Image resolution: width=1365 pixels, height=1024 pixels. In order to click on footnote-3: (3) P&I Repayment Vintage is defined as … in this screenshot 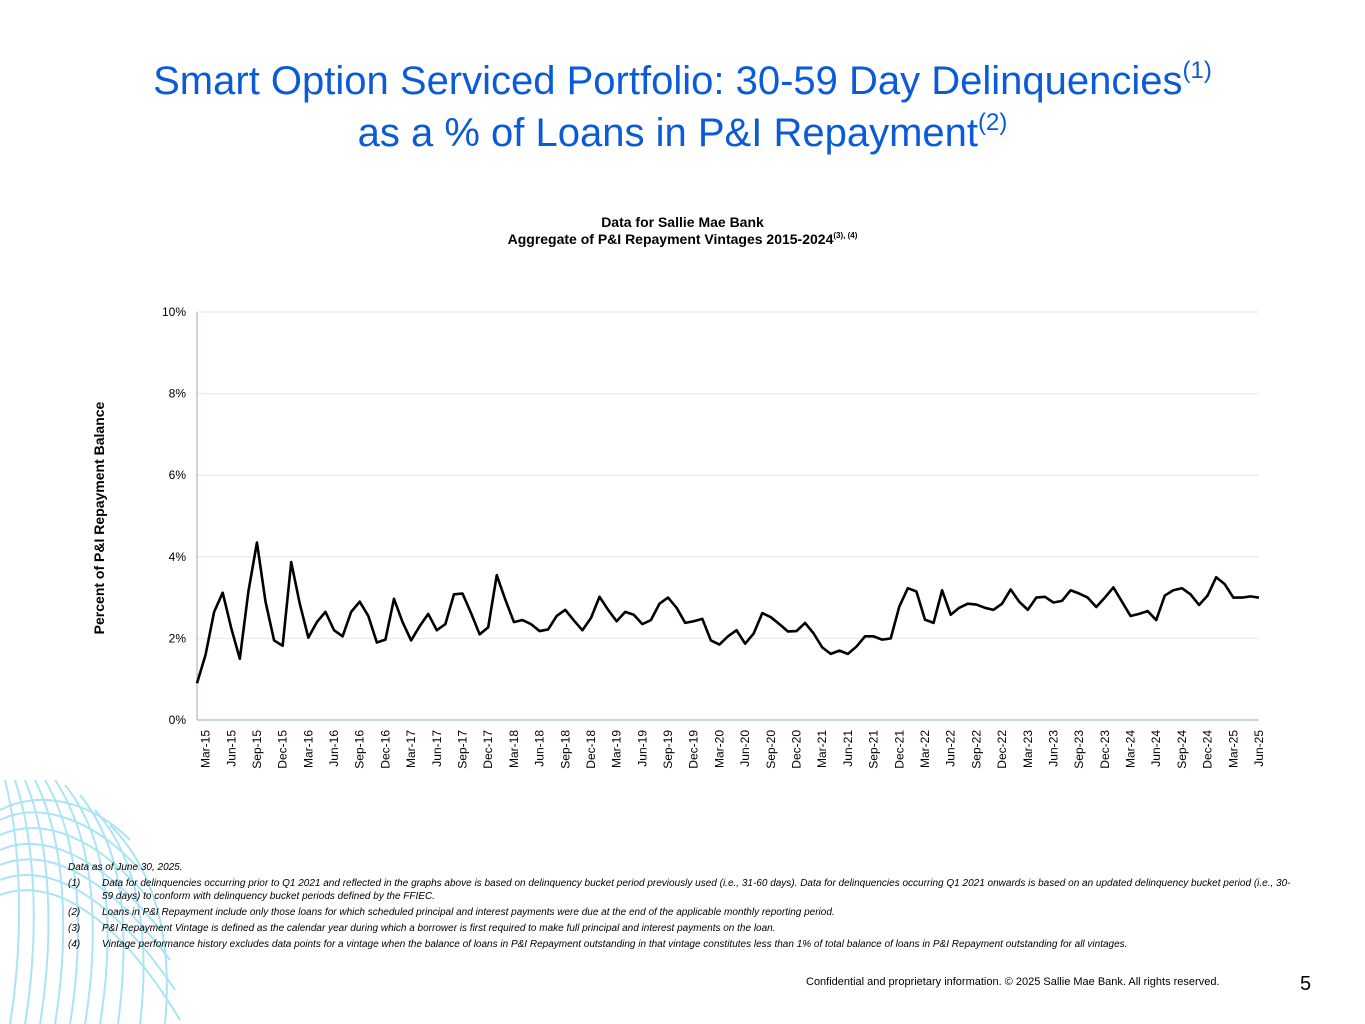, I will do `click(683, 928)`.